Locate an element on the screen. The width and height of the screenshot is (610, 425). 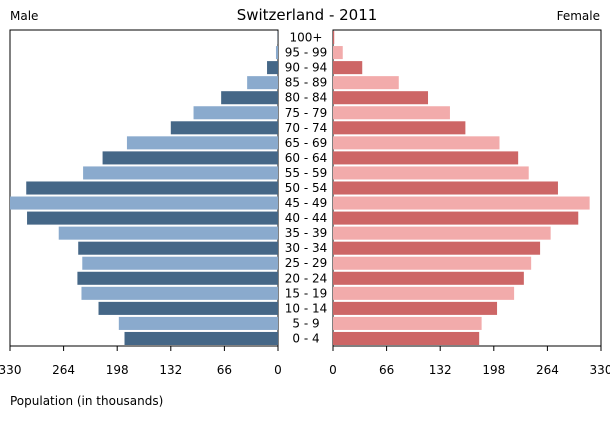
age-group-label: 100+ is located at coordinates (306, 38).